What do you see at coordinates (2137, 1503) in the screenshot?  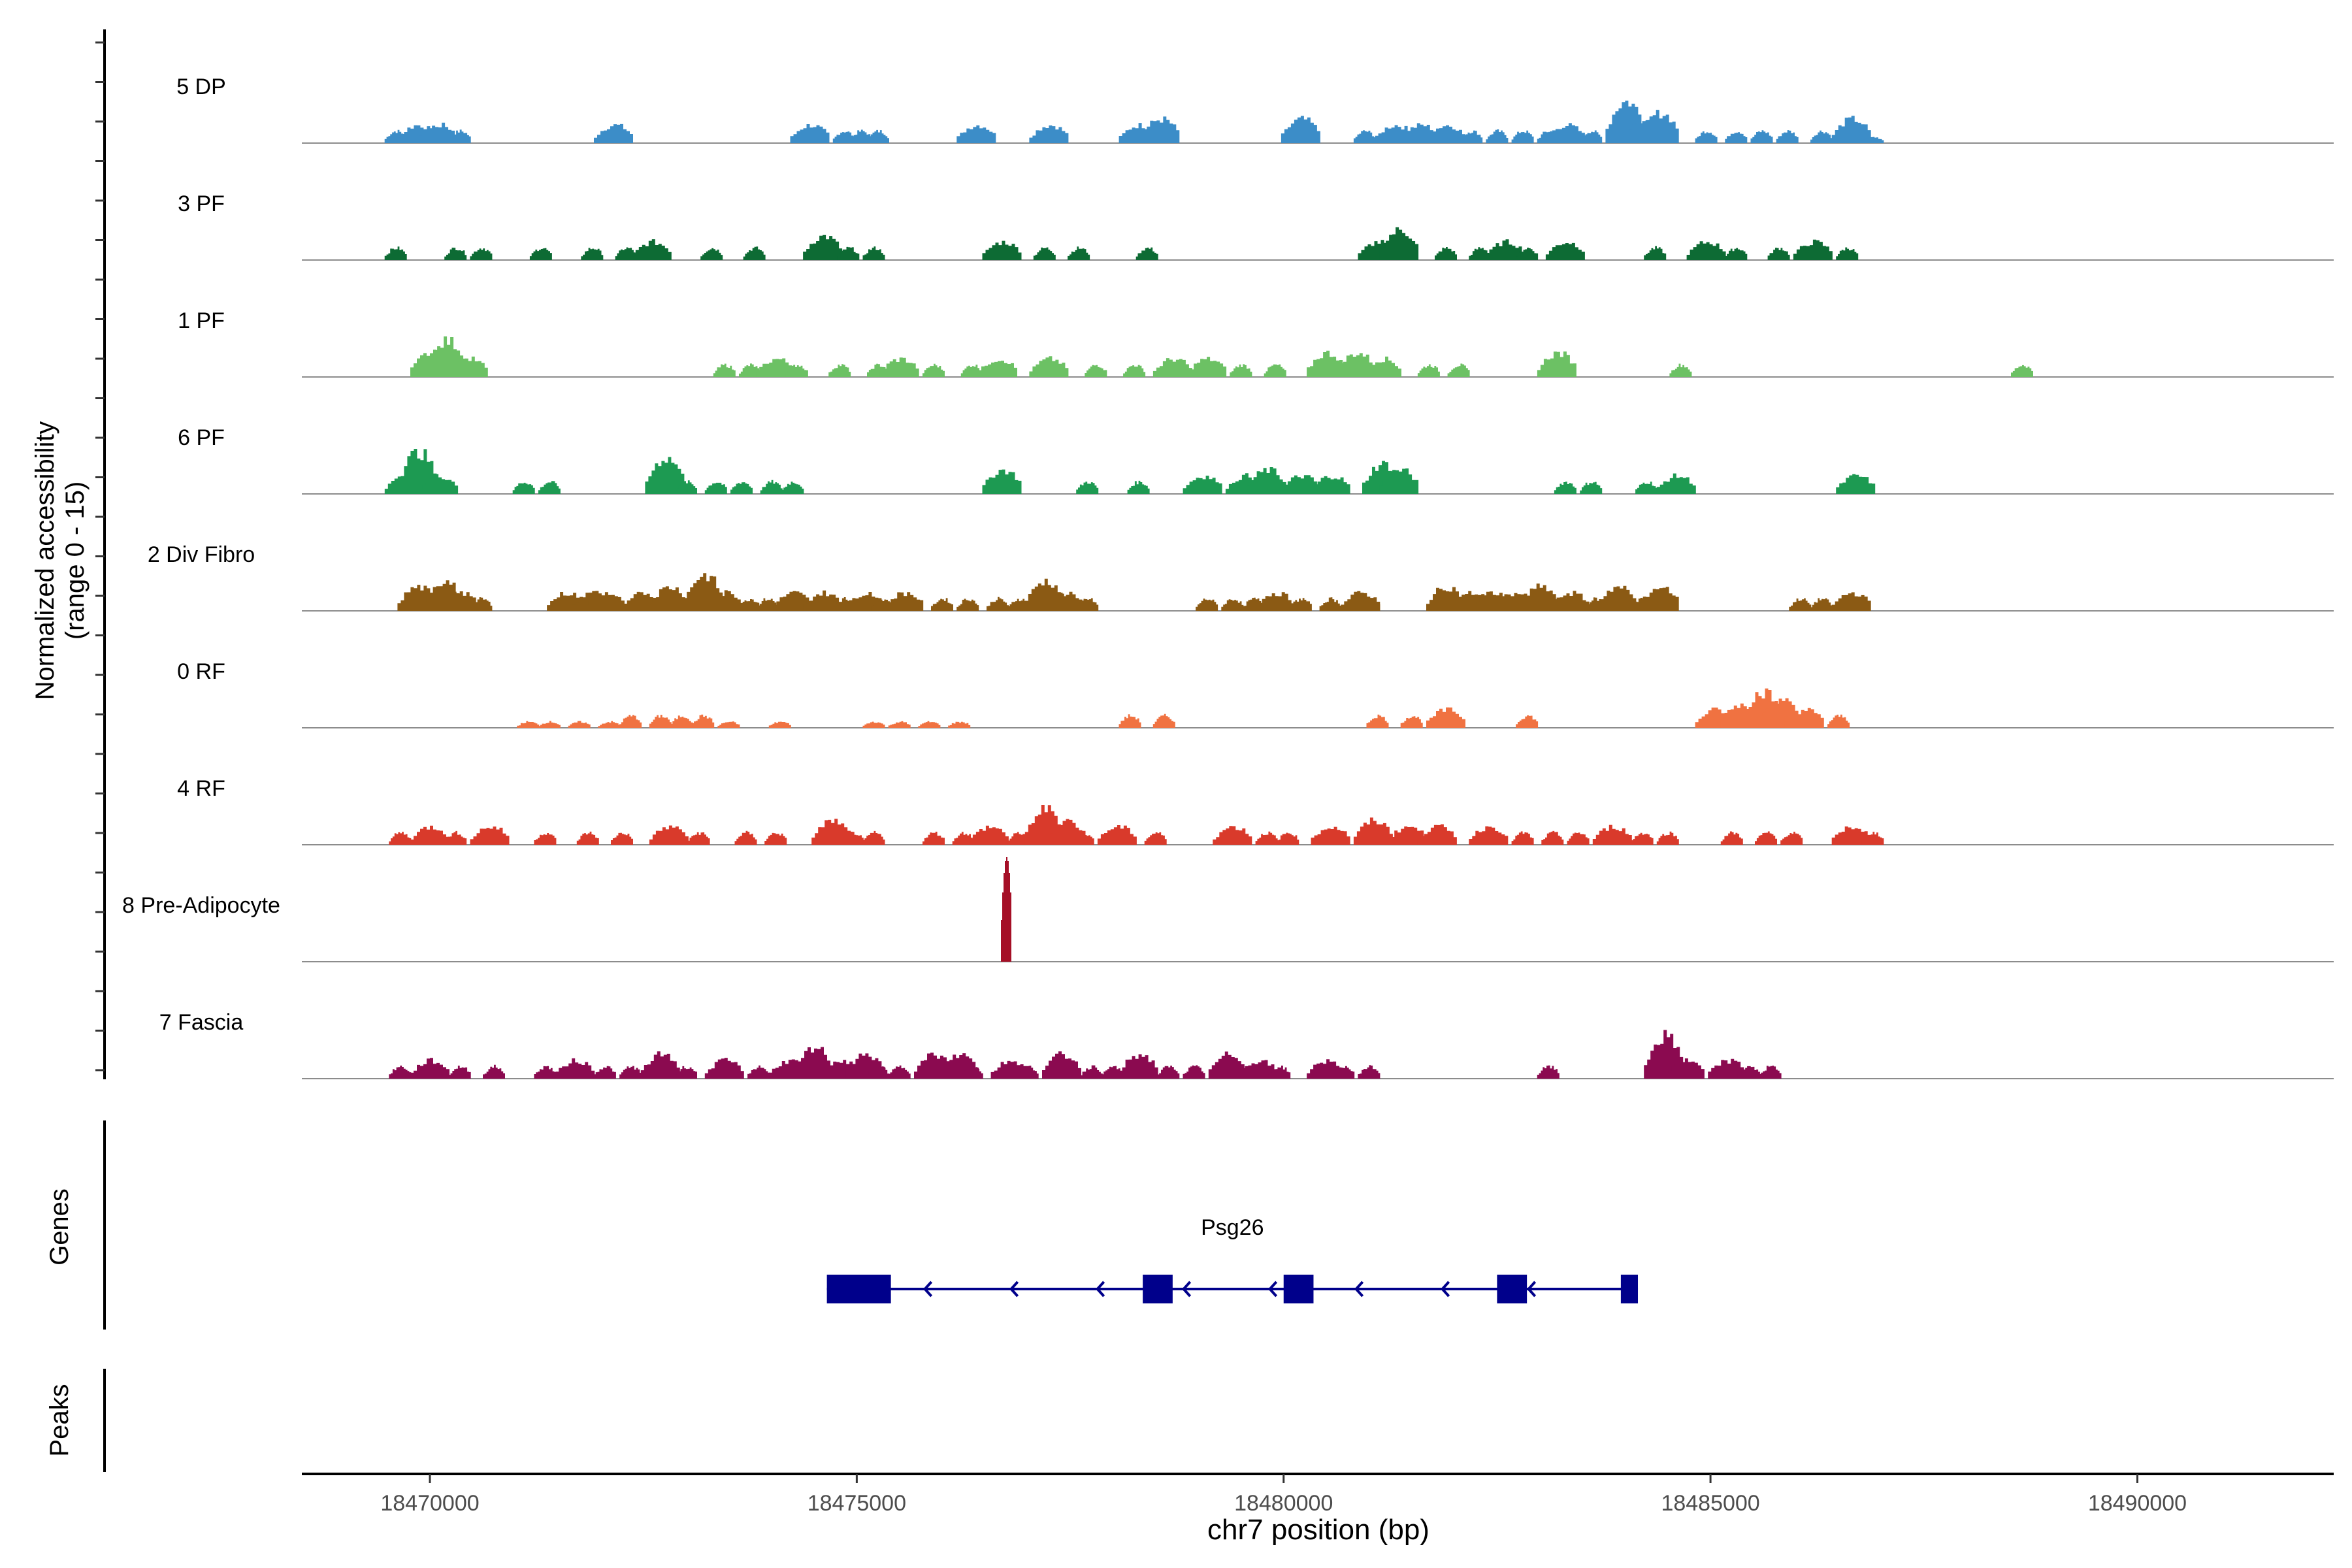 I see `x-tick-label: 18490000` at bounding box center [2137, 1503].